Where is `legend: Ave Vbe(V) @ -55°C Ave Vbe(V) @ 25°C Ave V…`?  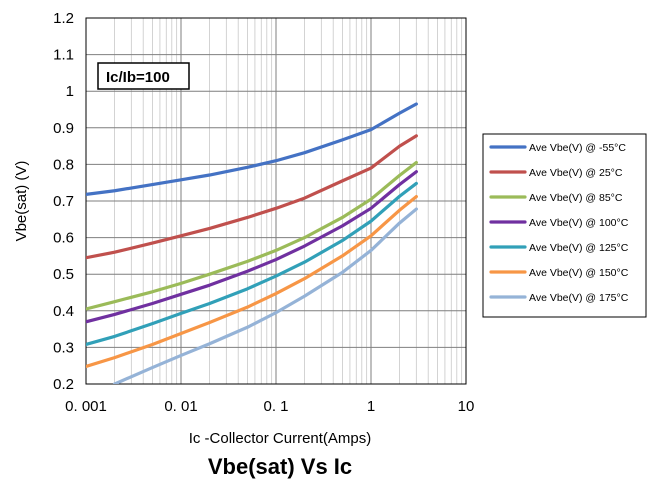 legend: Ave Vbe(V) @ -55°C Ave Vbe(V) @ 25°C Ave V… is located at coordinates (564, 225).